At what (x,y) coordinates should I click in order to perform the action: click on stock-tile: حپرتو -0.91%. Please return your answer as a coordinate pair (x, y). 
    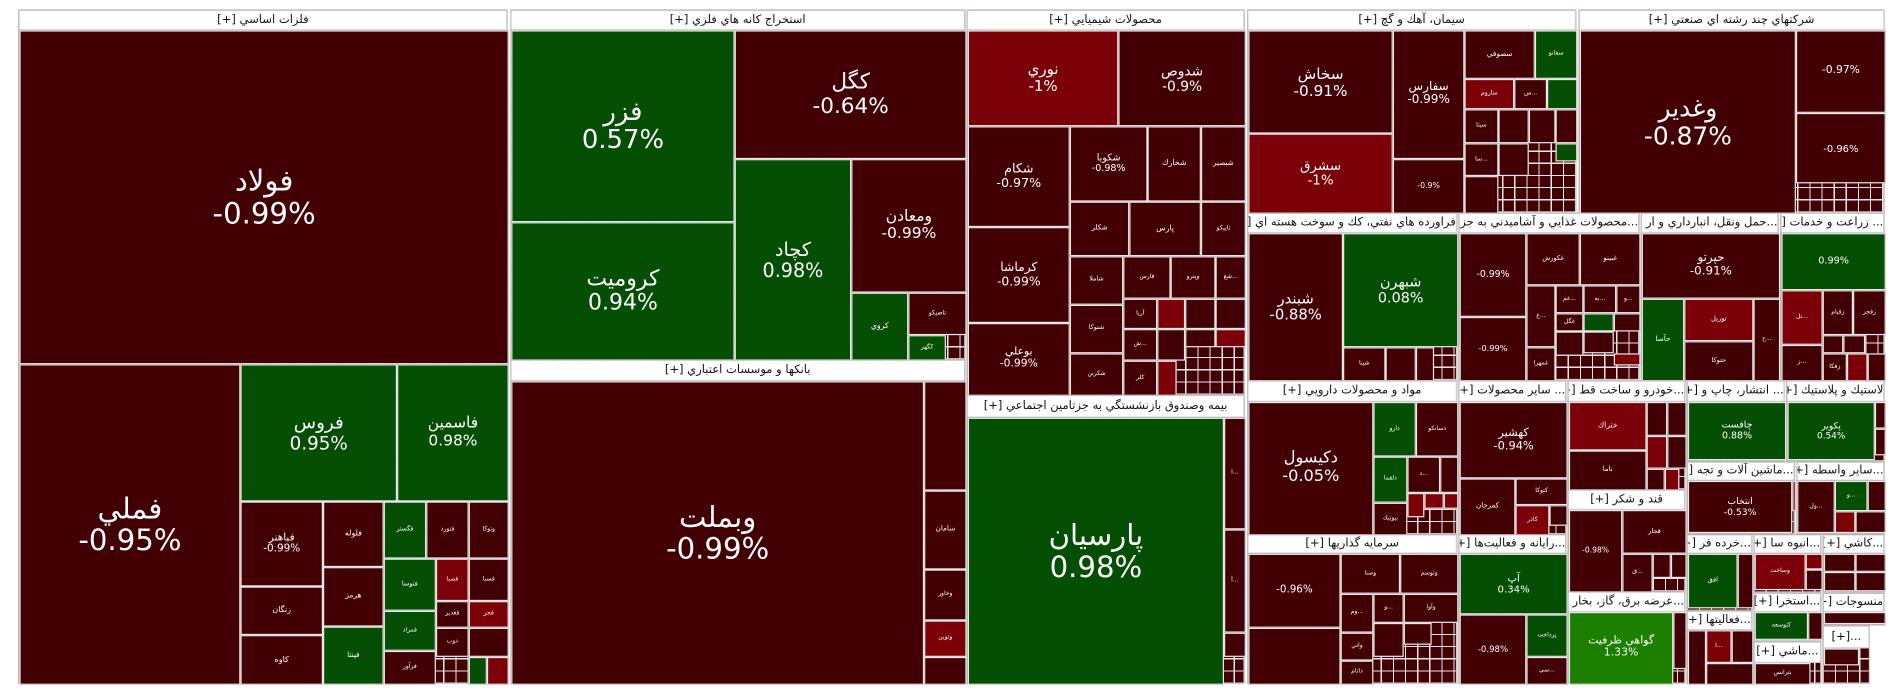
    Looking at the image, I should click on (1711, 266).